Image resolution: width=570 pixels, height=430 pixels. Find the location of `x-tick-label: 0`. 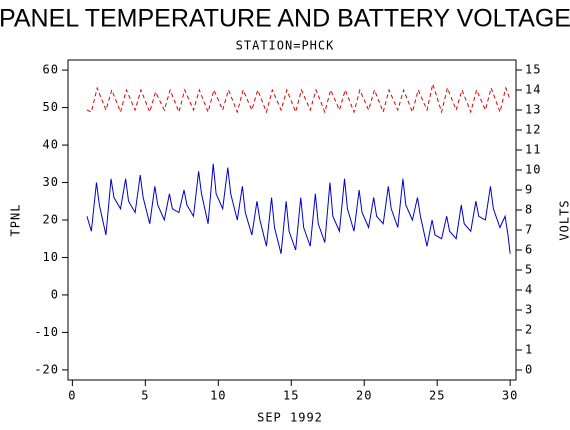

x-tick-label: 0 is located at coordinates (72, 396).